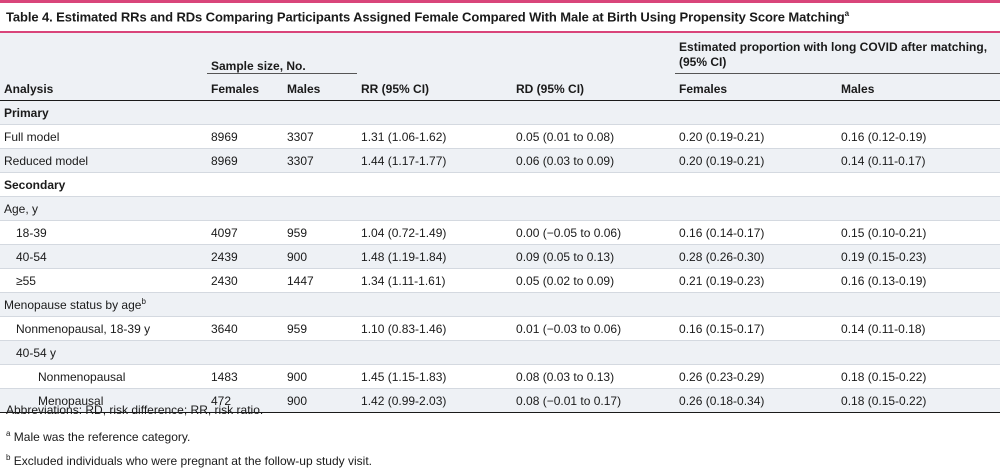 The image size is (1000, 472). What do you see at coordinates (435, 400) in the screenshot?
I see `cell-rr: 1.42 (0.99-2.03)` at bounding box center [435, 400].